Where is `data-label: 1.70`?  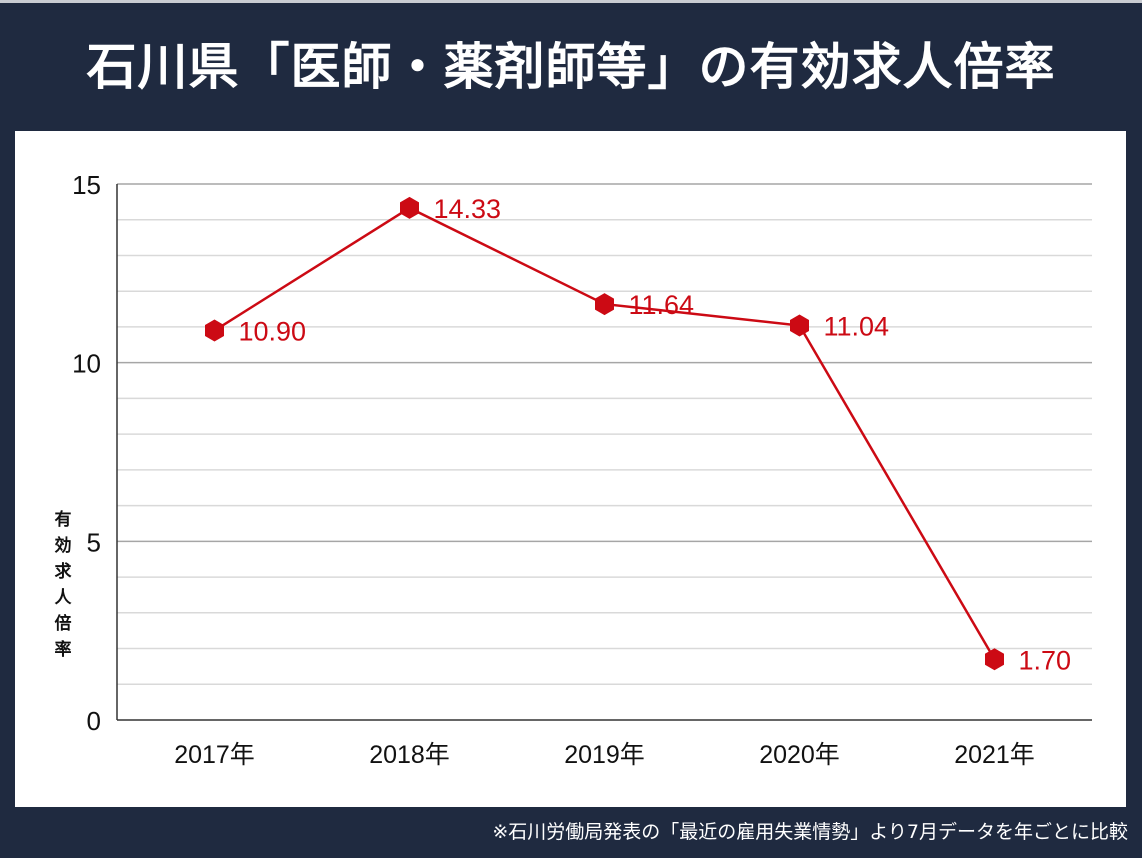 data-label: 1.70 is located at coordinates (1045, 660).